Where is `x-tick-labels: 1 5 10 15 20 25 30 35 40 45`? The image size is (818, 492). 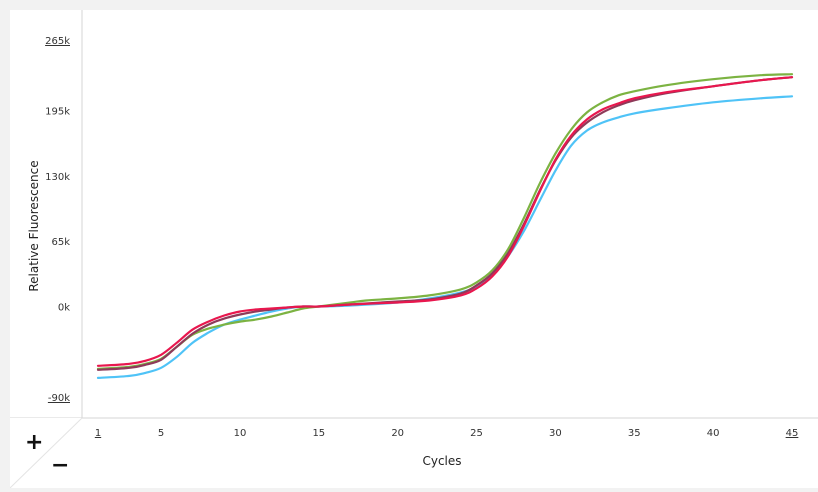 x-tick-labels: 1 5 10 15 20 25 30 35 40 45 is located at coordinates (447, 433).